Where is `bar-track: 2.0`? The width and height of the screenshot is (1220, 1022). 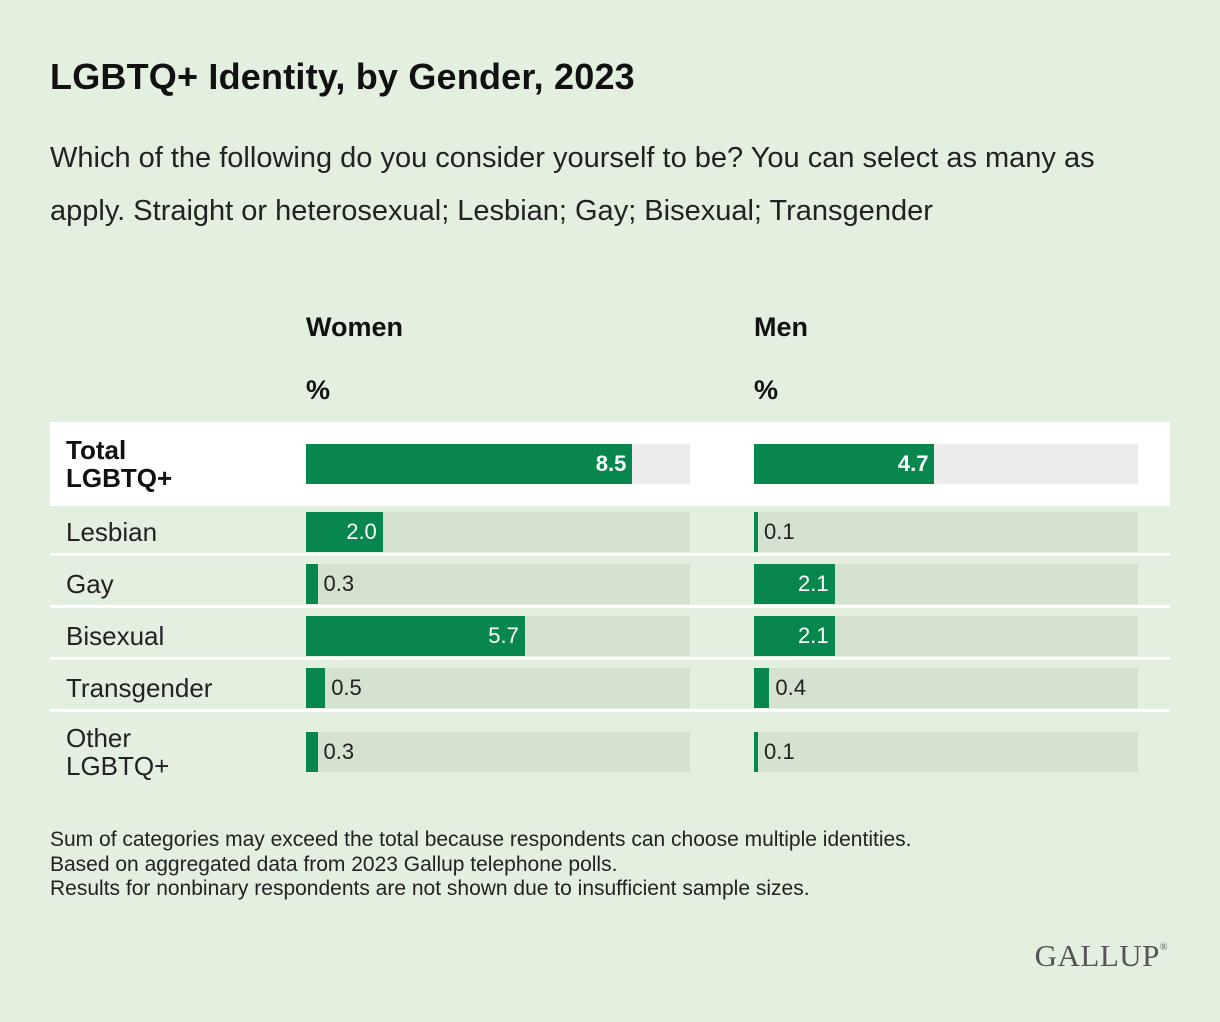 bar-track: 2.0 is located at coordinates (498, 532).